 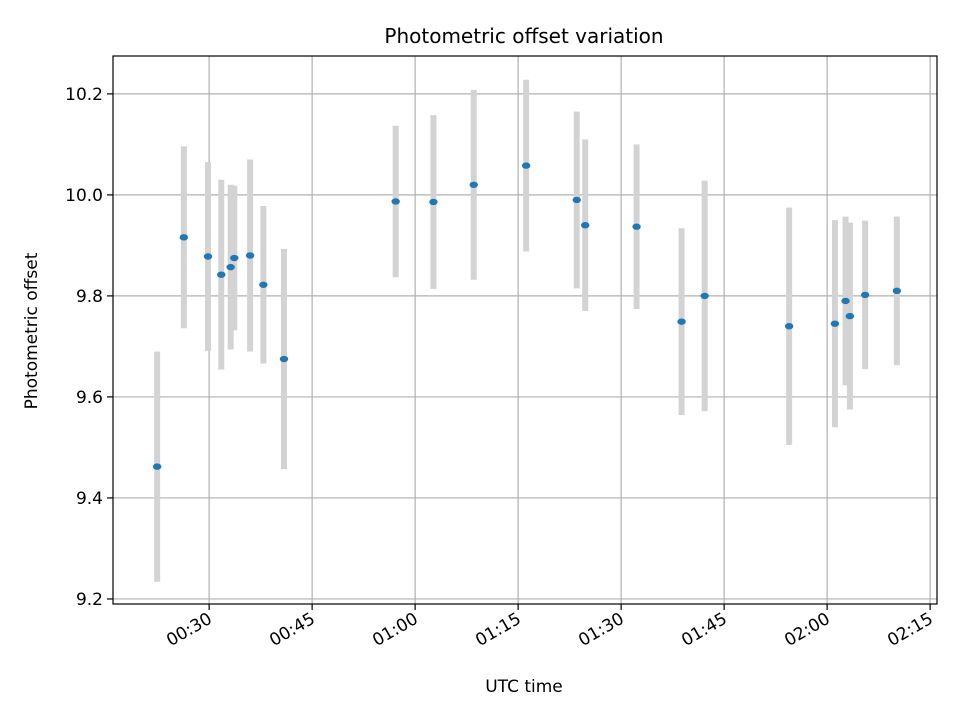 I want to click on x-axis-label: UTC time, so click(x=524, y=687).